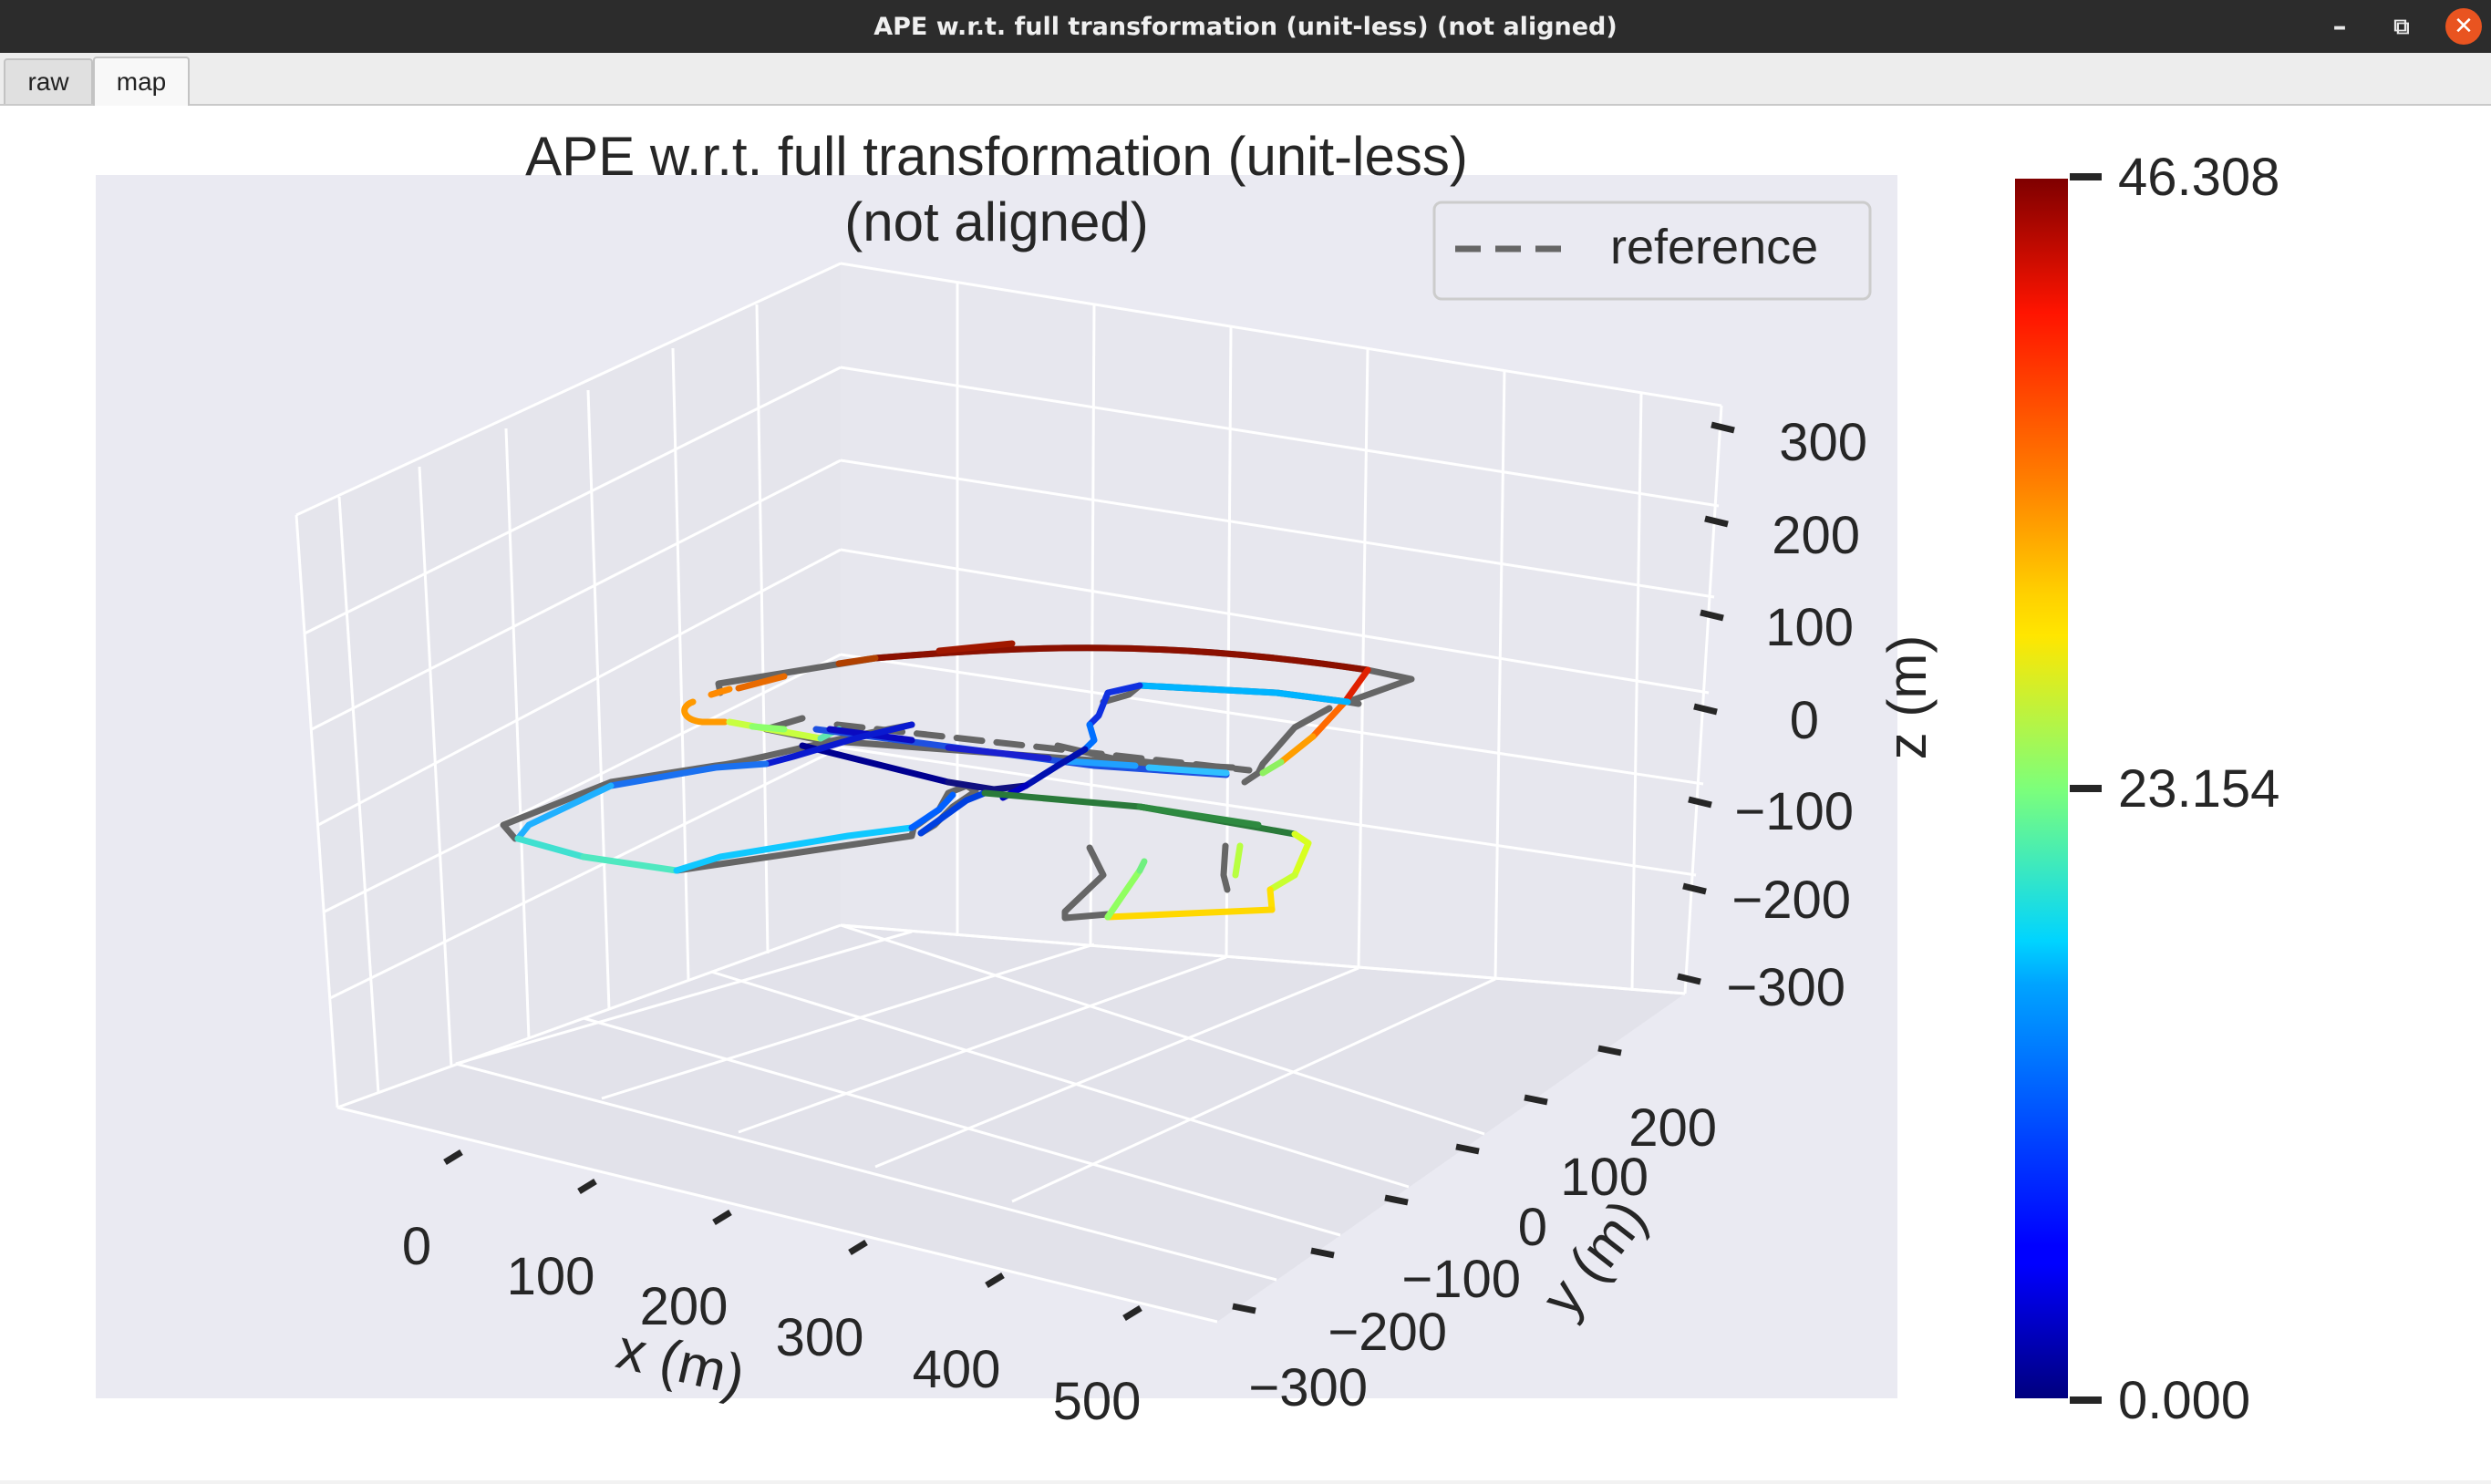 The width and height of the screenshot is (2491, 1484). Describe the element at coordinates (996, 221) in the screenshot. I see `plot-title-line2: (not aligned)` at that location.